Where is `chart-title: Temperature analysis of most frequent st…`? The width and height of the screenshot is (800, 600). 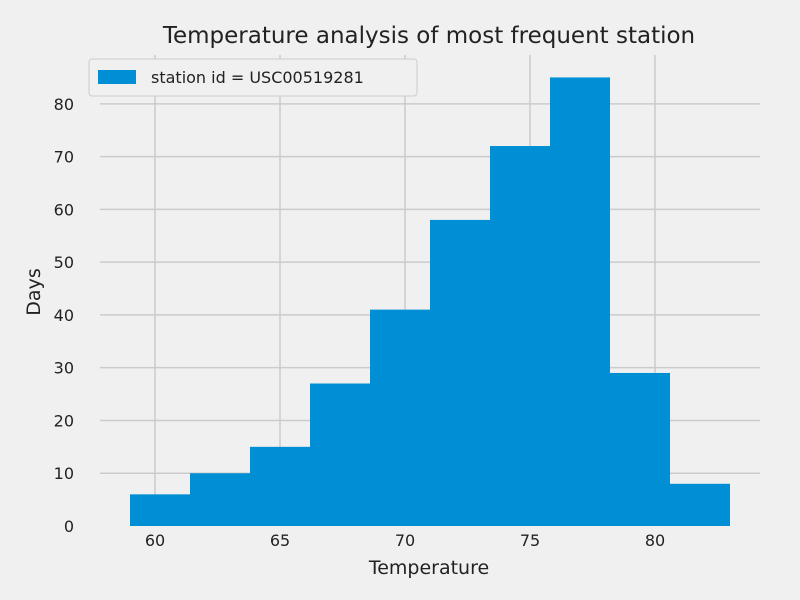 chart-title: Temperature analysis of most frequent st… is located at coordinates (428, 36).